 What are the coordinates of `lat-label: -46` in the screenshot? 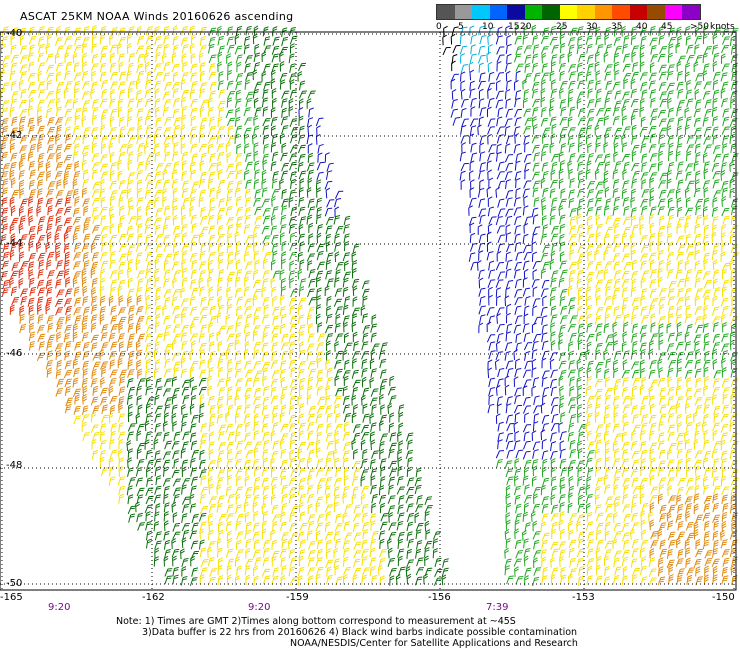 It's located at (14, 353).